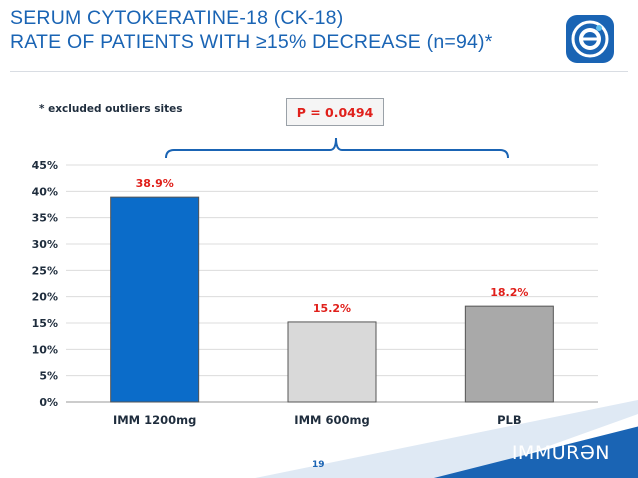 Image resolution: width=638 pixels, height=478 pixels. Describe the element at coordinates (45, 323) in the screenshot. I see `y-tick-label: 15%` at that location.